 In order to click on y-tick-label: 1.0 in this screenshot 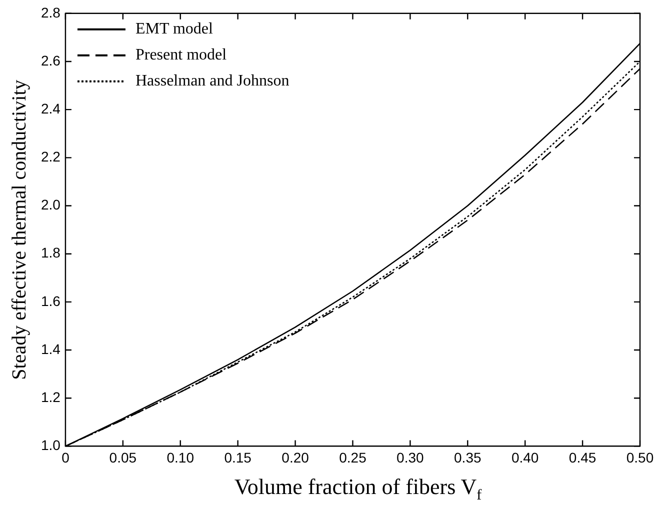, I will do `click(50, 445)`.